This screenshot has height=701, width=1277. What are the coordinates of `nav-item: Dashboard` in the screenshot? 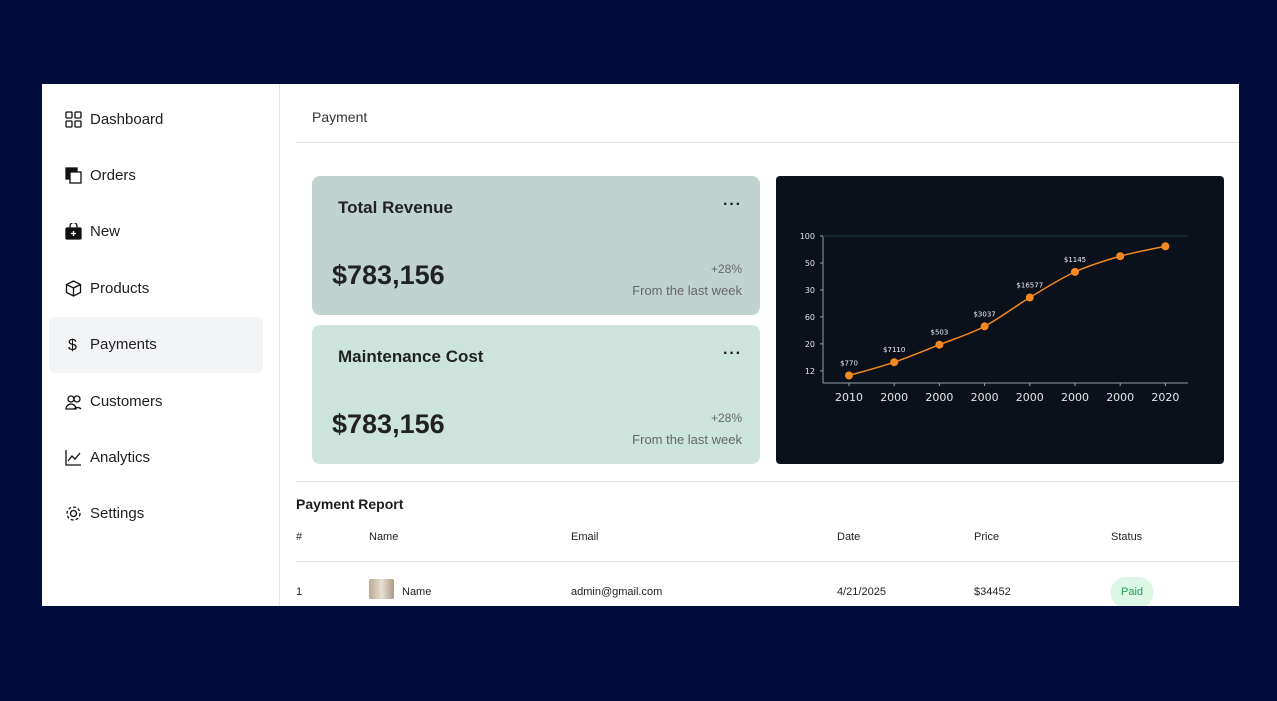 It's located at (156, 119).